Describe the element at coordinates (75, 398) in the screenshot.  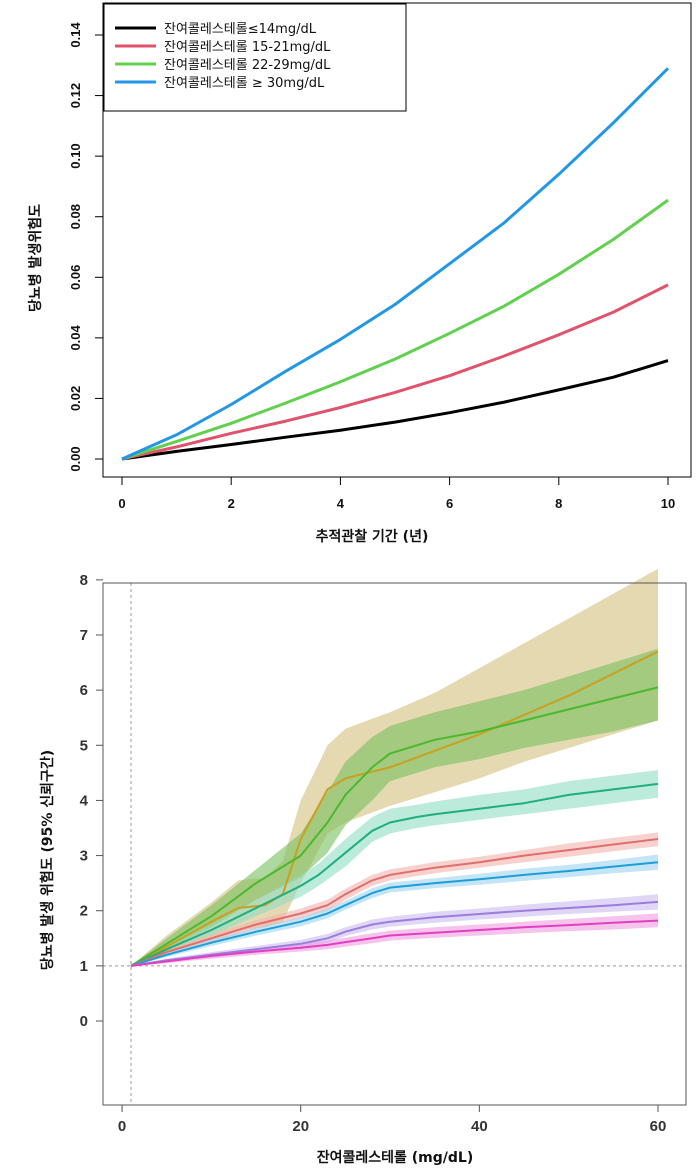
I see `y-tick-label: 0.02` at that location.